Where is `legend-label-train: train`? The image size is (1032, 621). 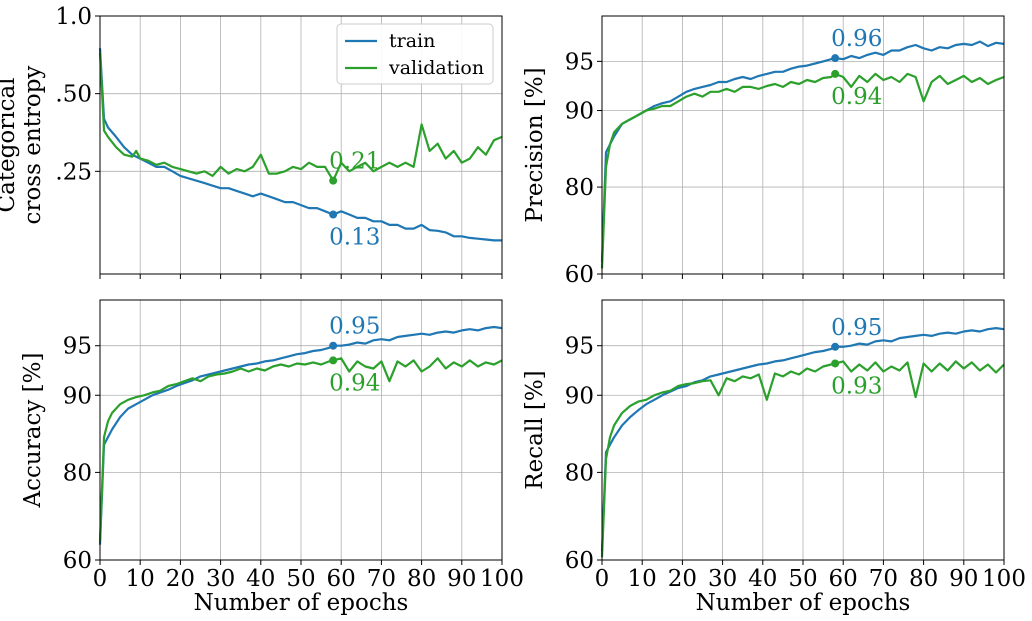
legend-label-train: train is located at coordinates (412, 41).